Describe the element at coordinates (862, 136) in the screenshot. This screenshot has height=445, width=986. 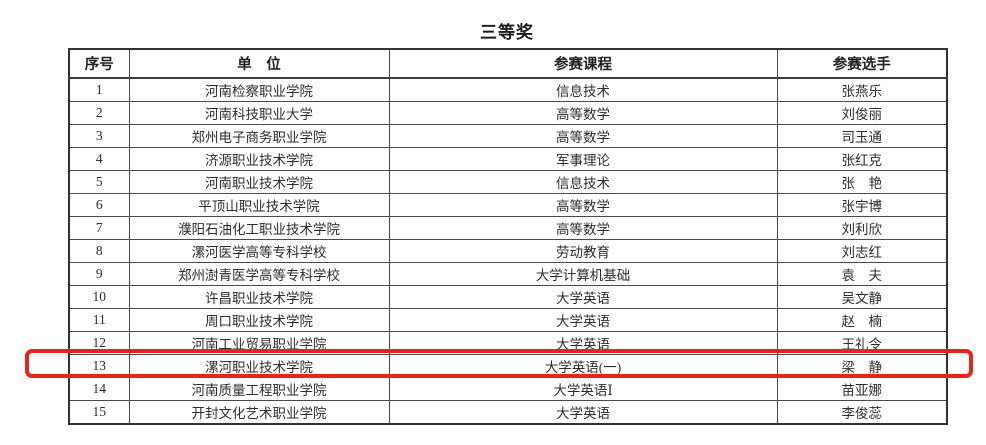
I see `cell-contestant: 司玉通` at that location.